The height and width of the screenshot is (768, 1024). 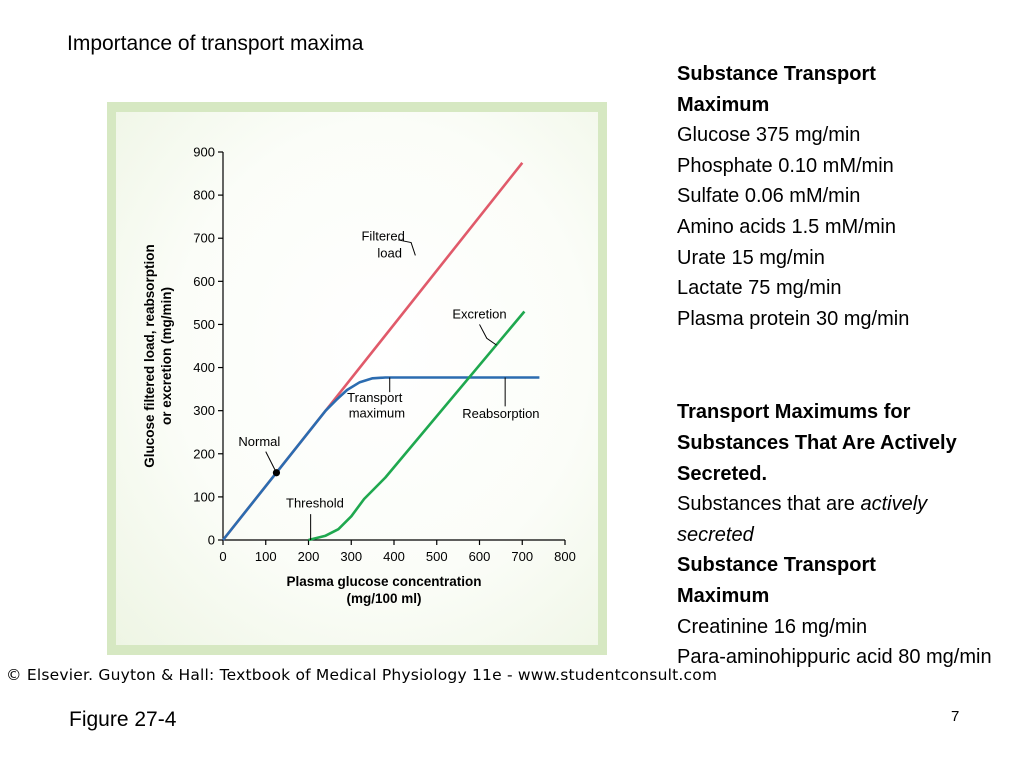 I want to click on leader-excretion, so click(x=488, y=335).